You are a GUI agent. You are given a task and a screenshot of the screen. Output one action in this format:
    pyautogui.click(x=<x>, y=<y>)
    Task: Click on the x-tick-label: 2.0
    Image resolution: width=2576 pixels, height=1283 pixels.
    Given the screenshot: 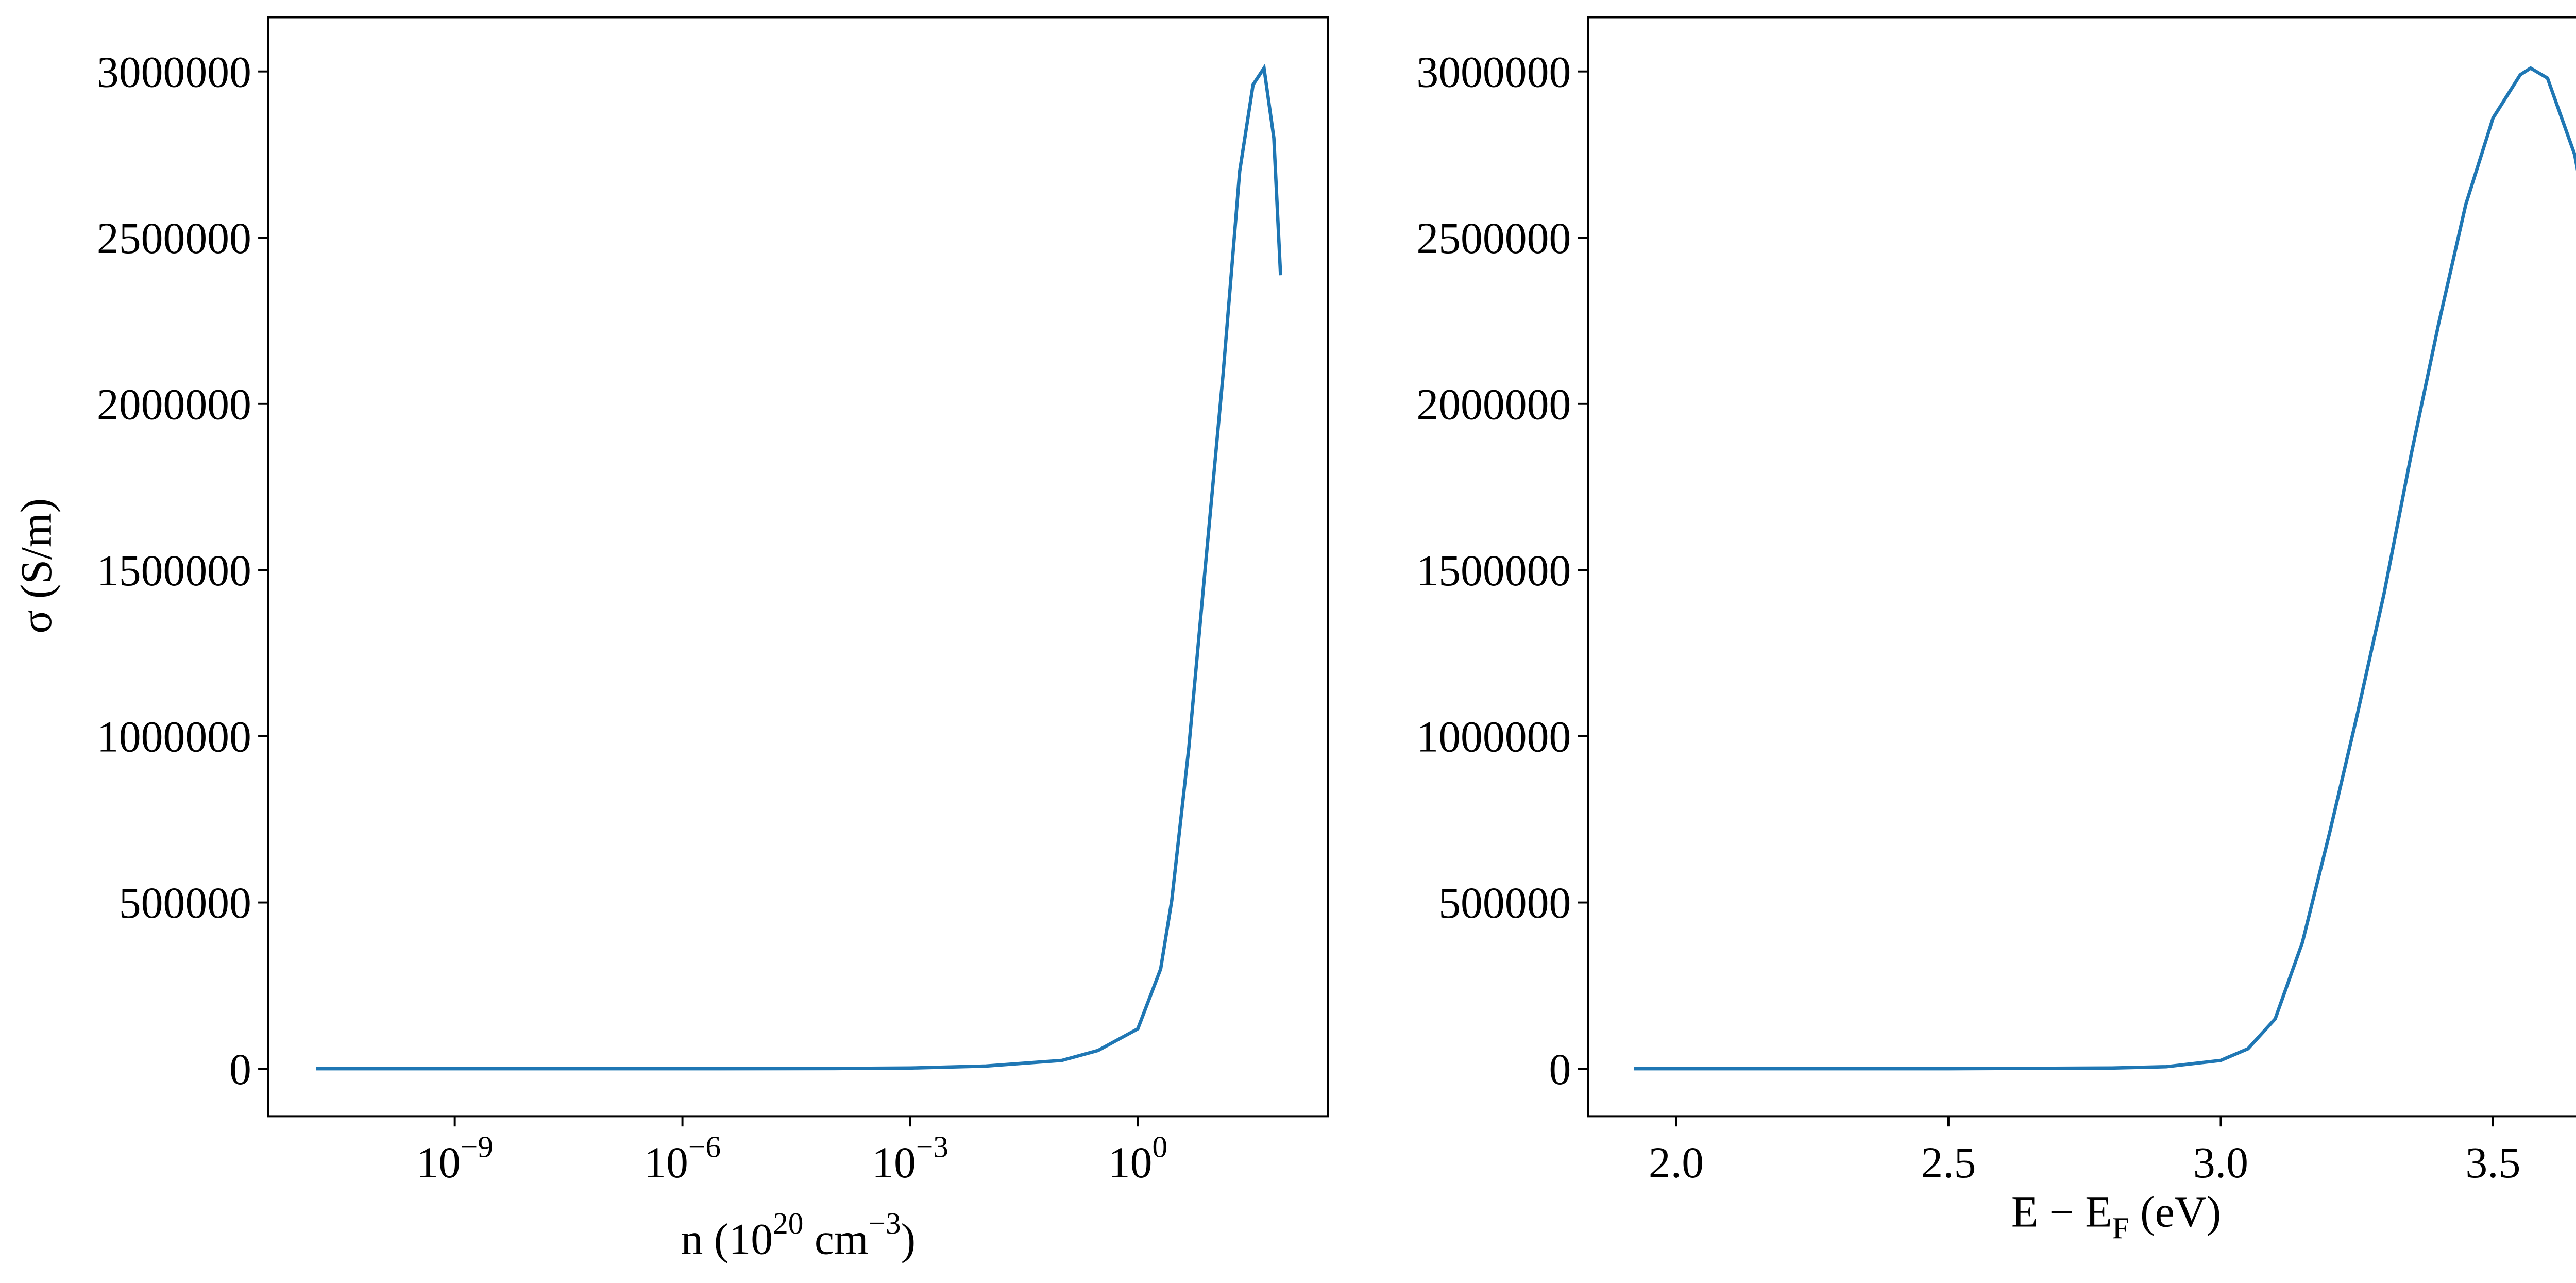 What is the action you would take?
    pyautogui.click(x=1676, y=1162)
    